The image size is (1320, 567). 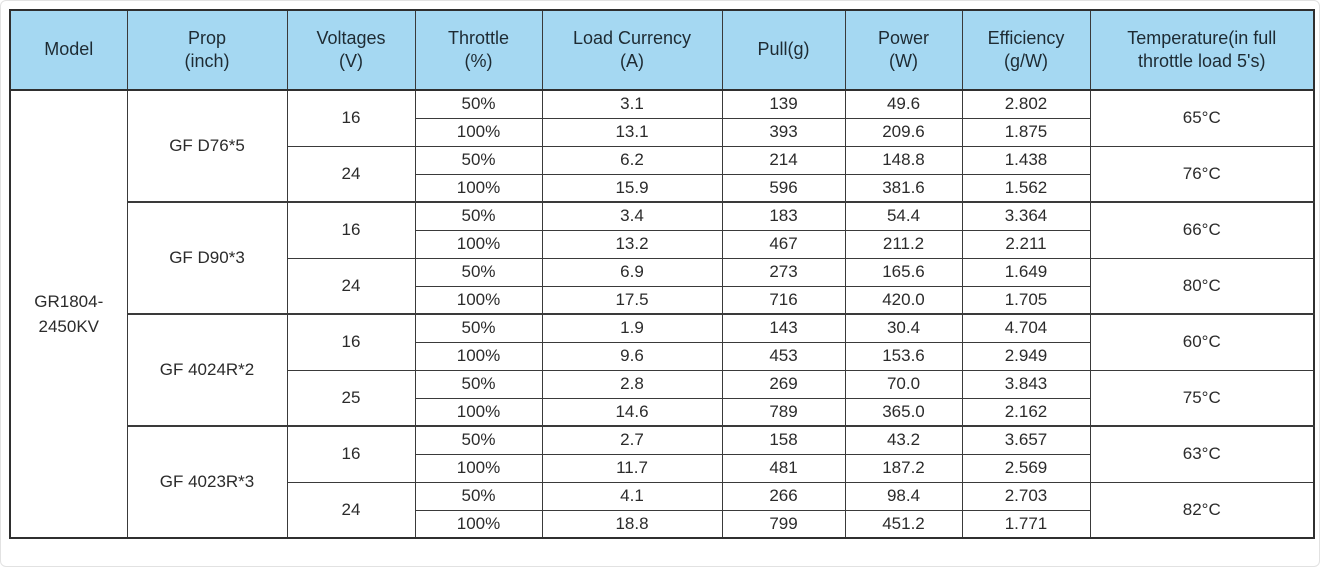 What do you see at coordinates (632, 104) in the screenshot?
I see `current-cell: 3.1` at bounding box center [632, 104].